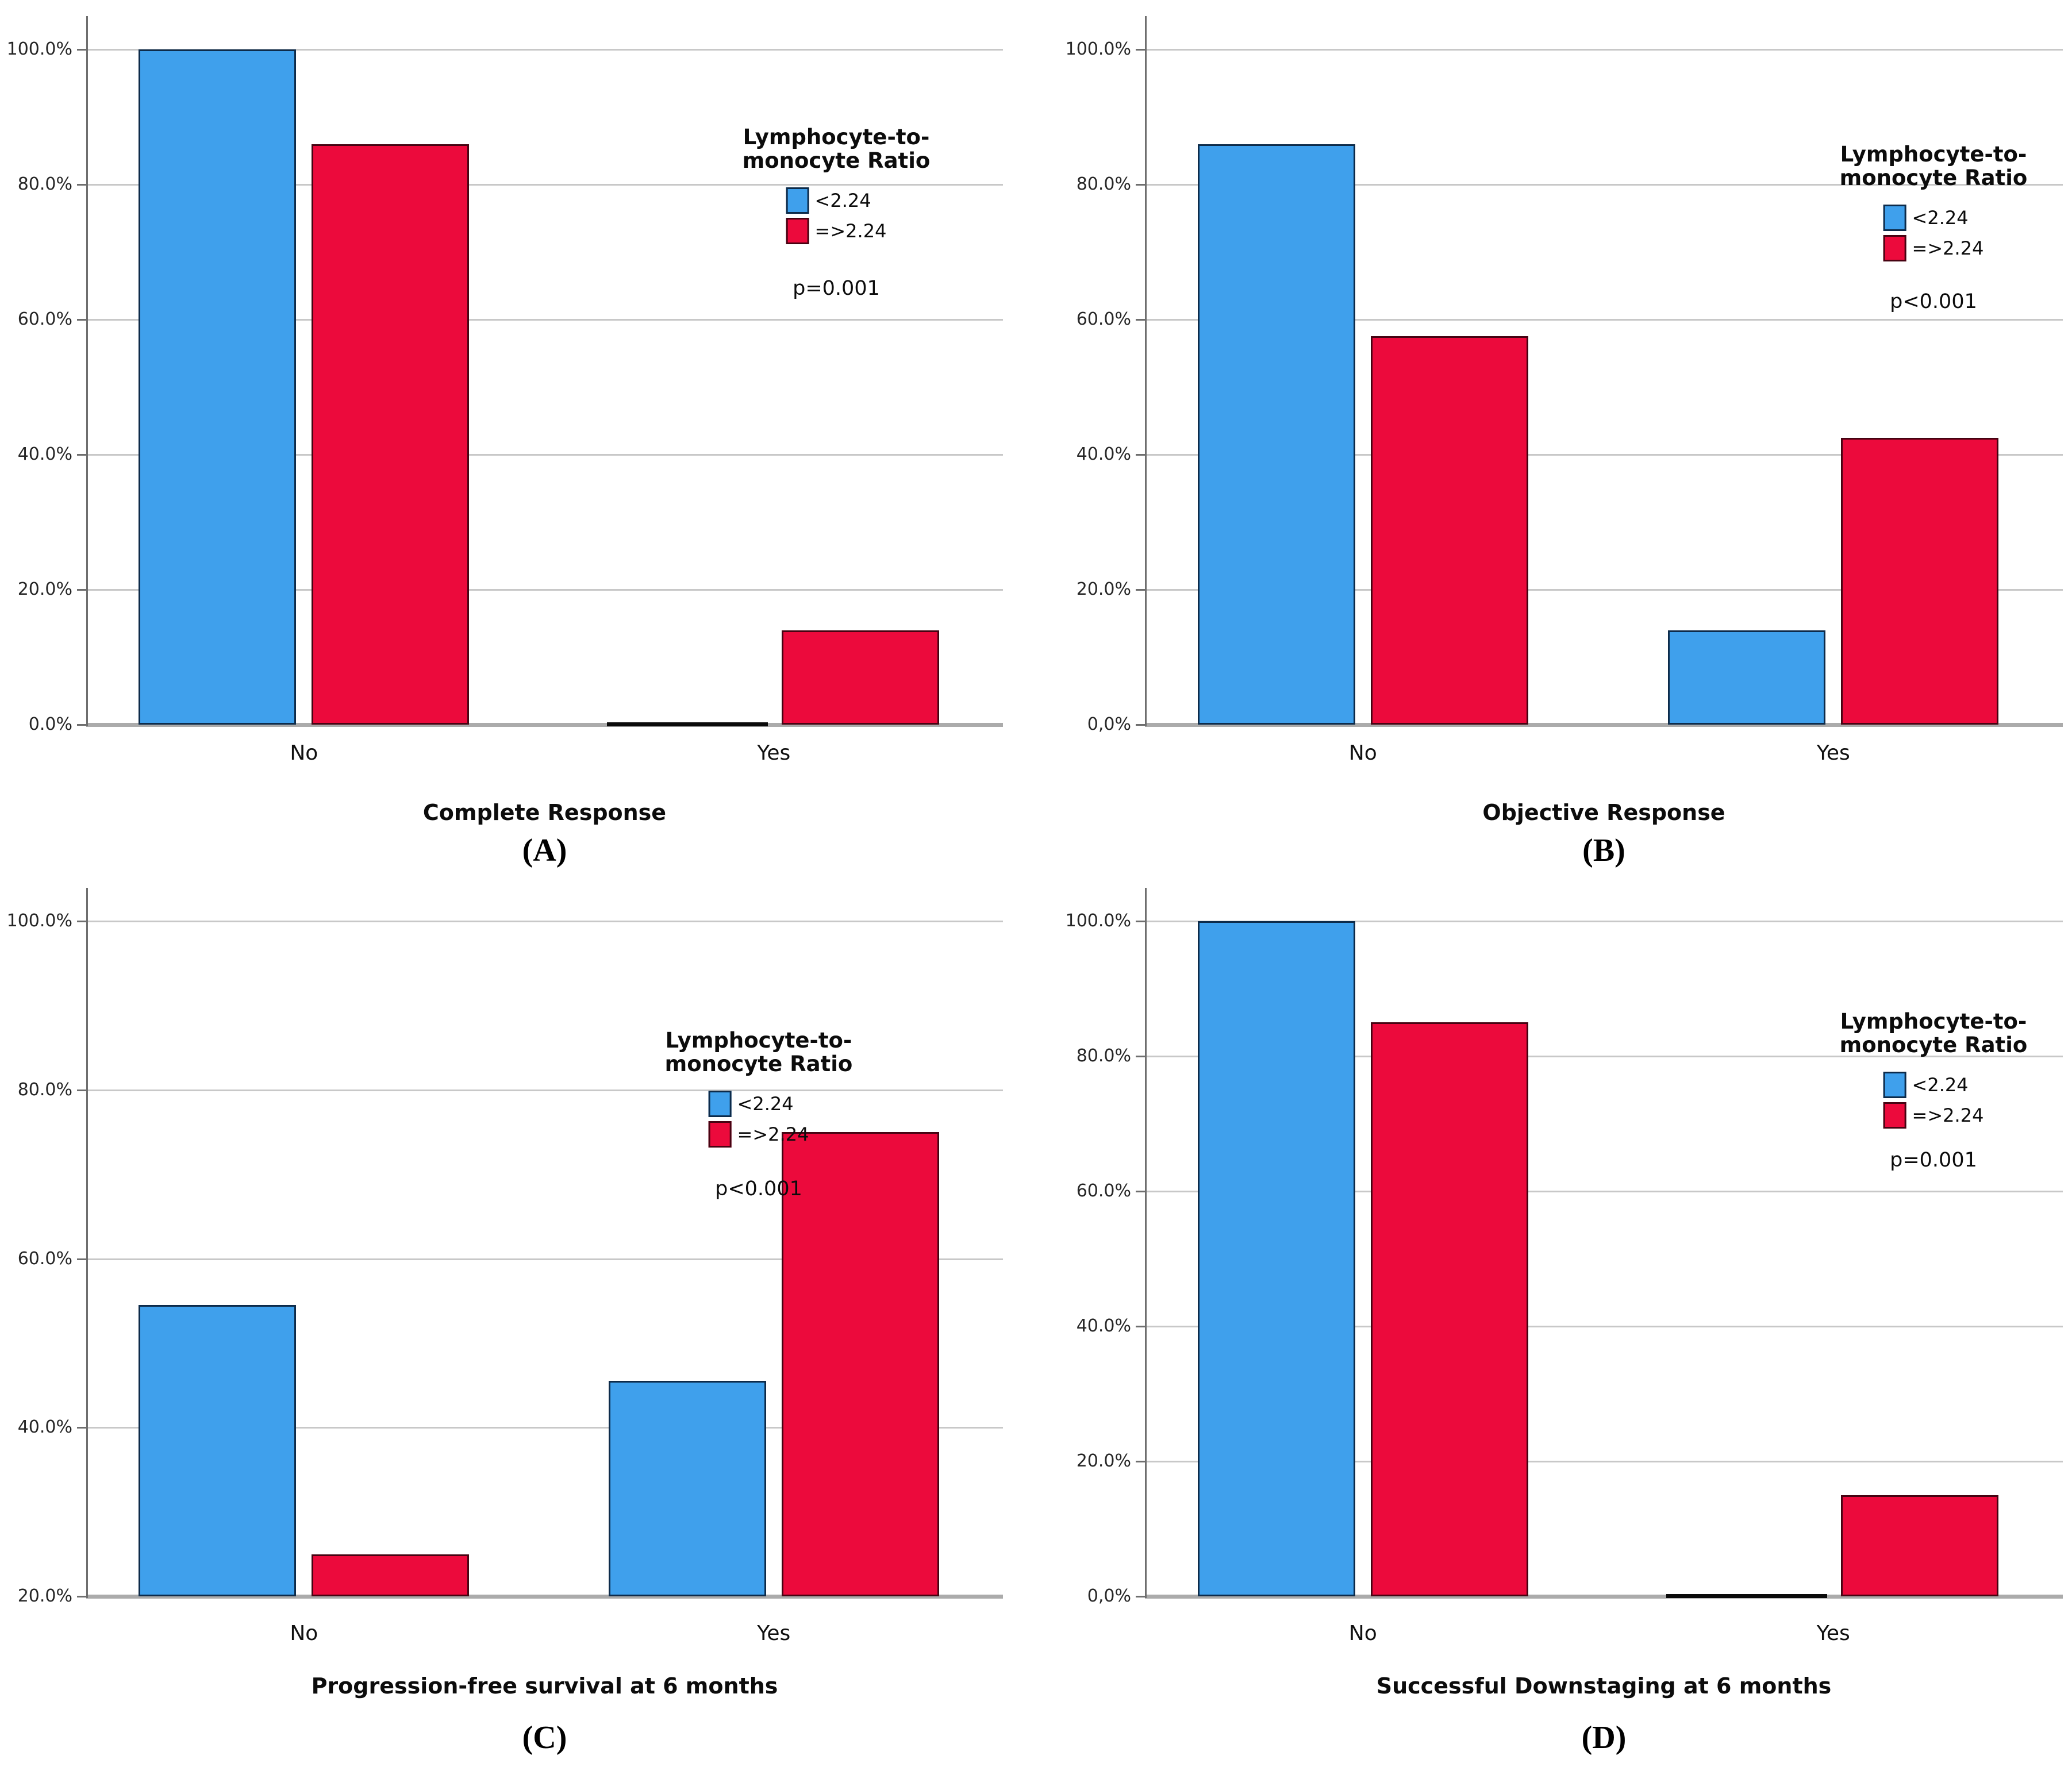  What do you see at coordinates (687, 724) in the screenshot?
I see `bar-blue-yes-zero` at bounding box center [687, 724].